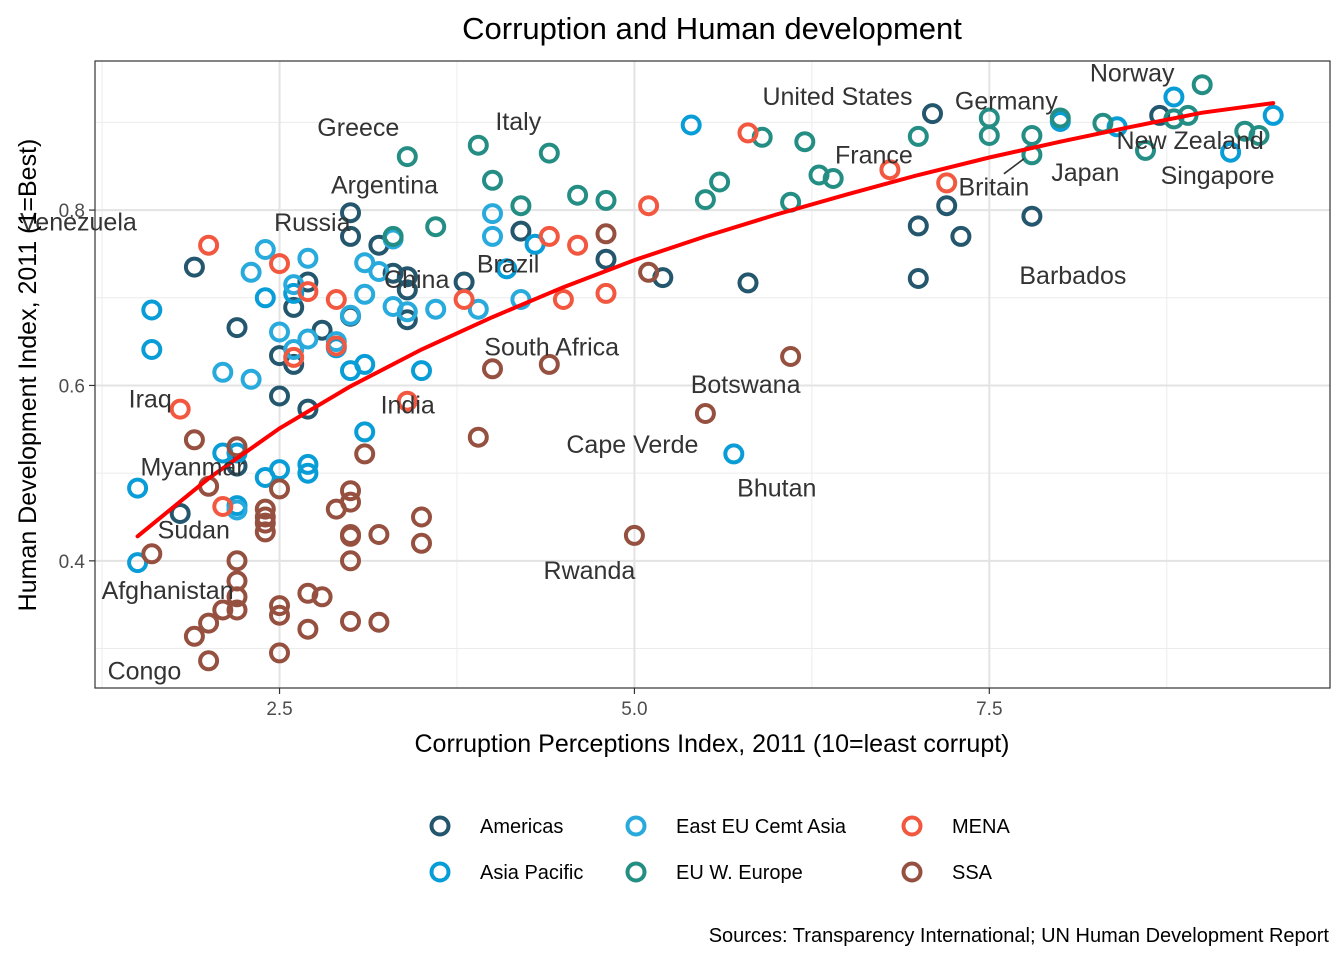  I want to click on point-label-sudan: Sudan, so click(194, 530).